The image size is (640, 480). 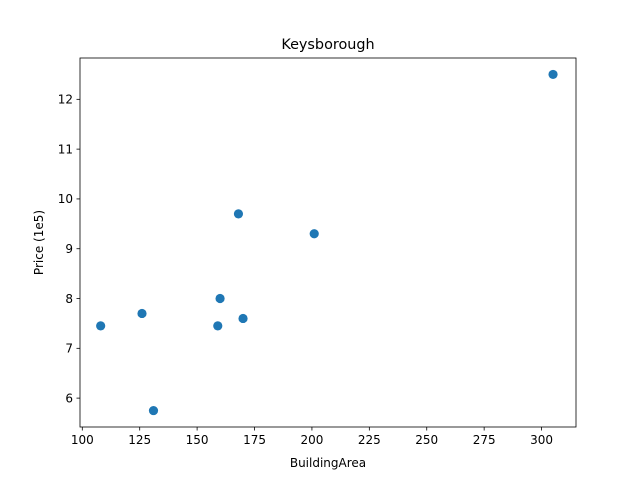 I want to click on x-axis-ticks: 100 125 150 175 200 225 250 275 300, so click(x=312, y=437).